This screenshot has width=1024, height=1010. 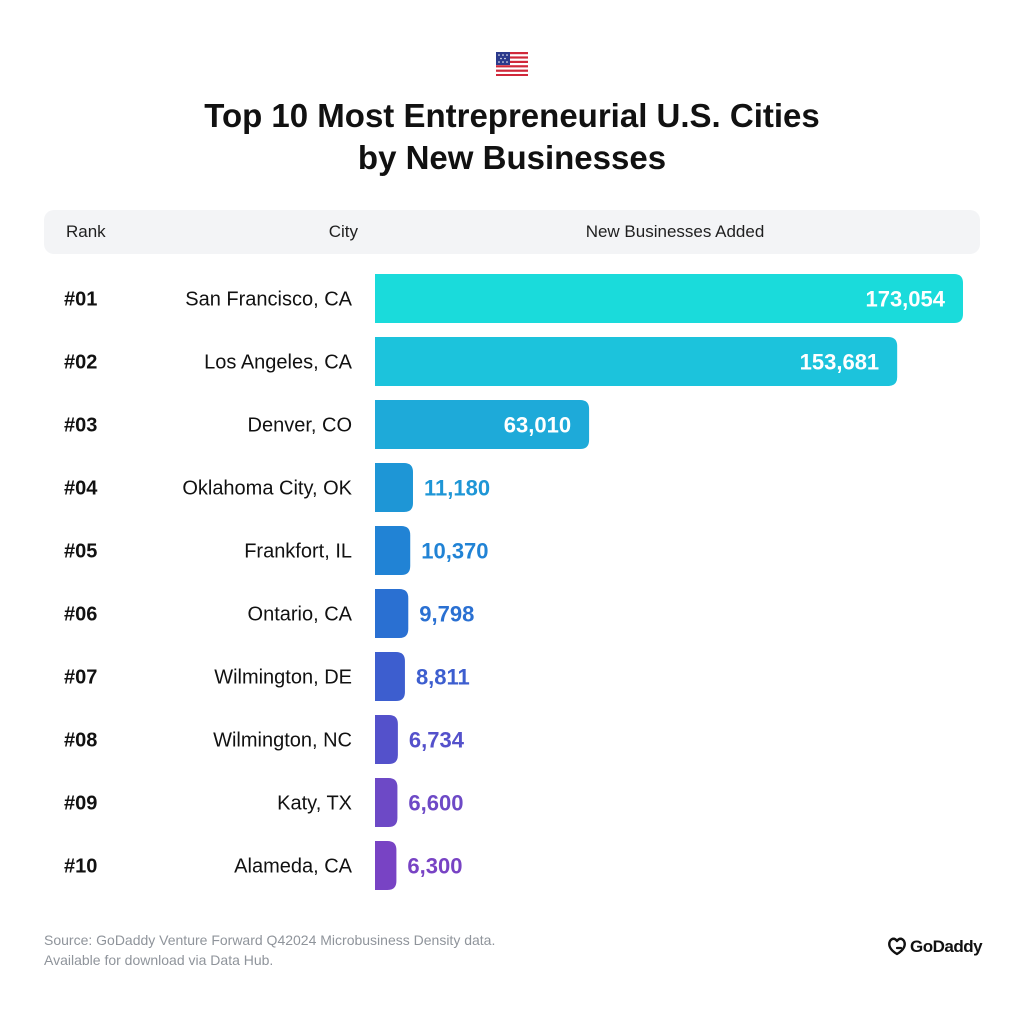 What do you see at coordinates (443, 677) in the screenshot?
I see `value-label: 8,811` at bounding box center [443, 677].